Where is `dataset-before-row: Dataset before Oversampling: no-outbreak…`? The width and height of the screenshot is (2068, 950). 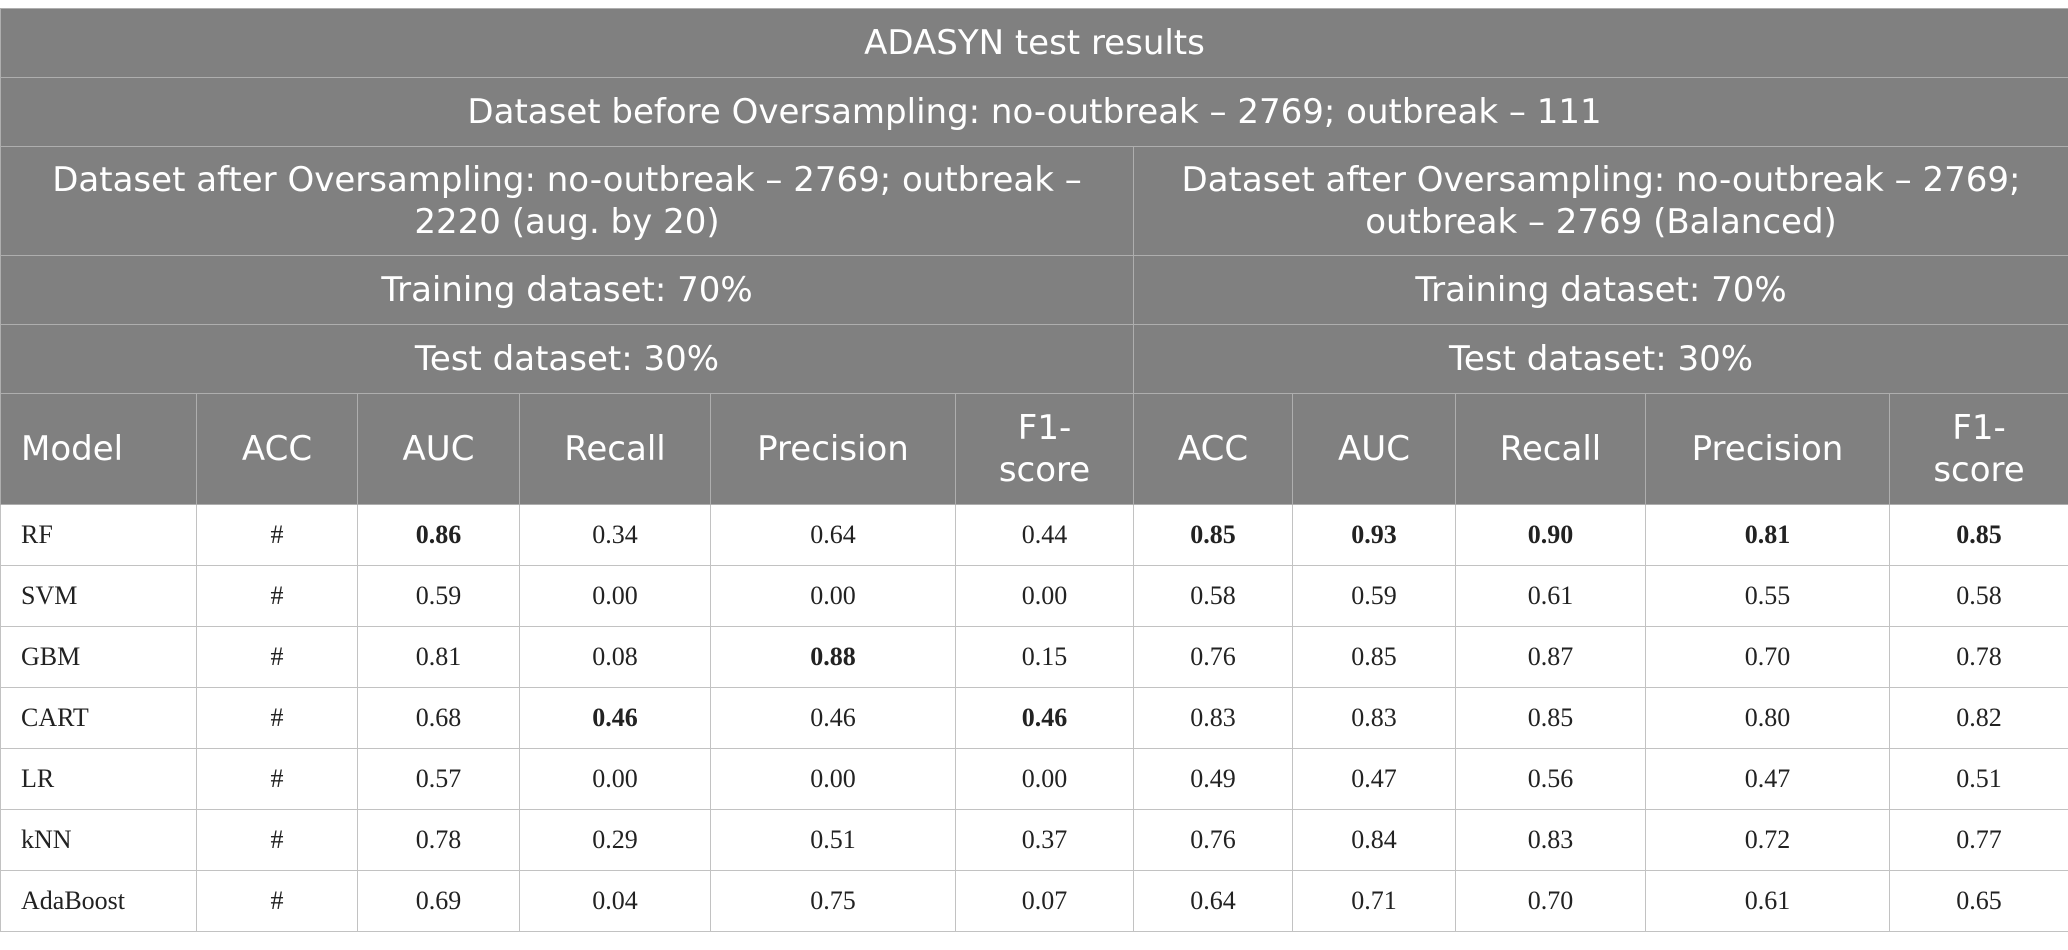
dataset-before-row: Dataset before Oversampling: no-outbreak… is located at coordinates (1034, 112).